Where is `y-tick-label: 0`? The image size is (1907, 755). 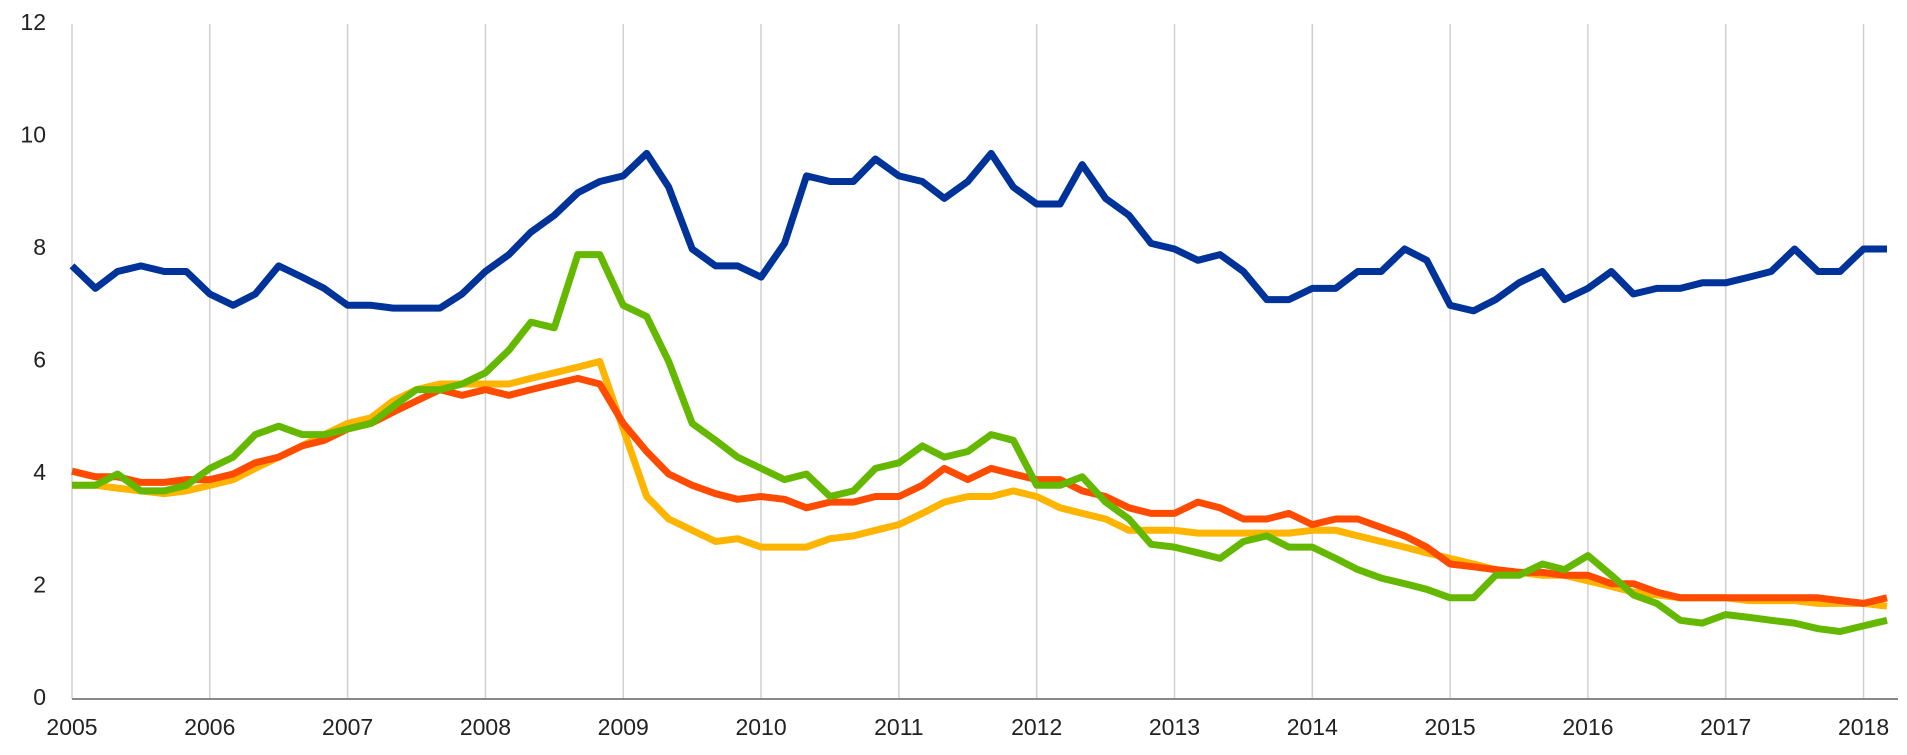
y-tick-label: 0 is located at coordinates (39, 697).